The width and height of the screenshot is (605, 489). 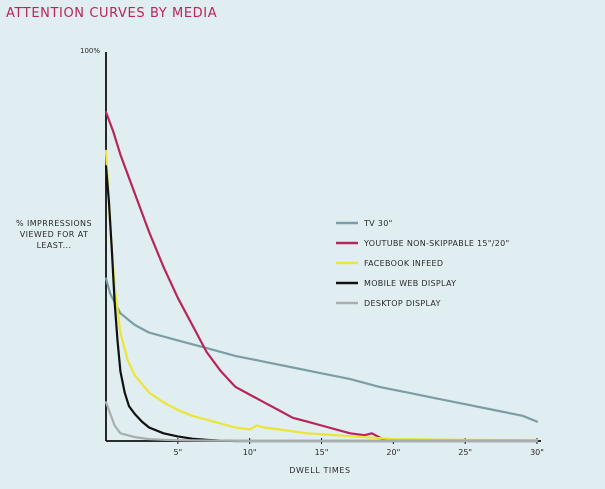 What do you see at coordinates (410, 283) in the screenshot?
I see `legend-label: MOBILE WEB DISPLAY` at bounding box center [410, 283].